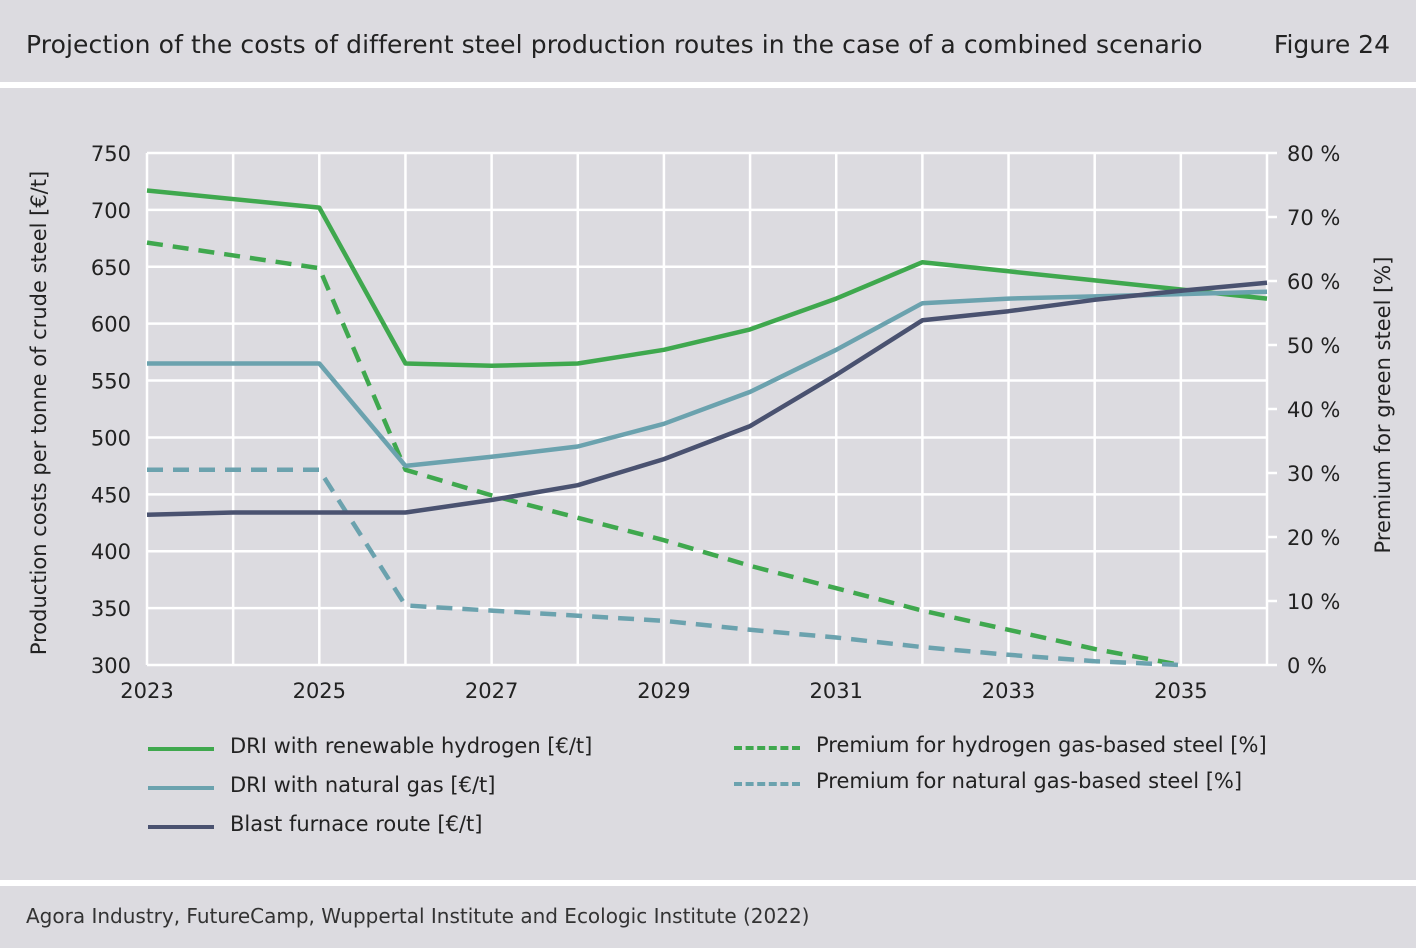 The image size is (1416, 948). I want to click on y2-axis-title: Premium for green steel [%], so click(1383, 405).